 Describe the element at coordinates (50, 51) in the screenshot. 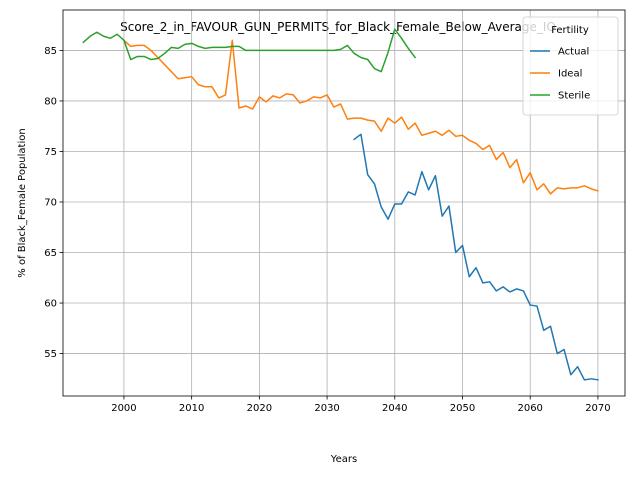

I see `y-tick-label: 85` at that location.